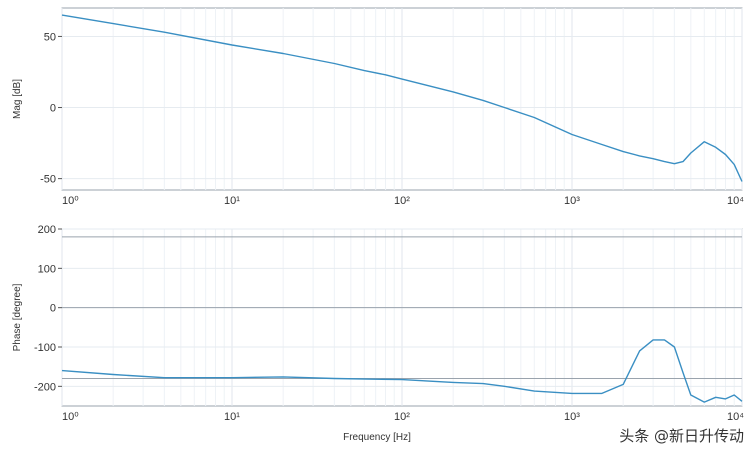 The image size is (756, 454). Describe the element at coordinates (70, 417) in the screenshot. I see `plot2-x-tick-label: 10⁰` at that location.